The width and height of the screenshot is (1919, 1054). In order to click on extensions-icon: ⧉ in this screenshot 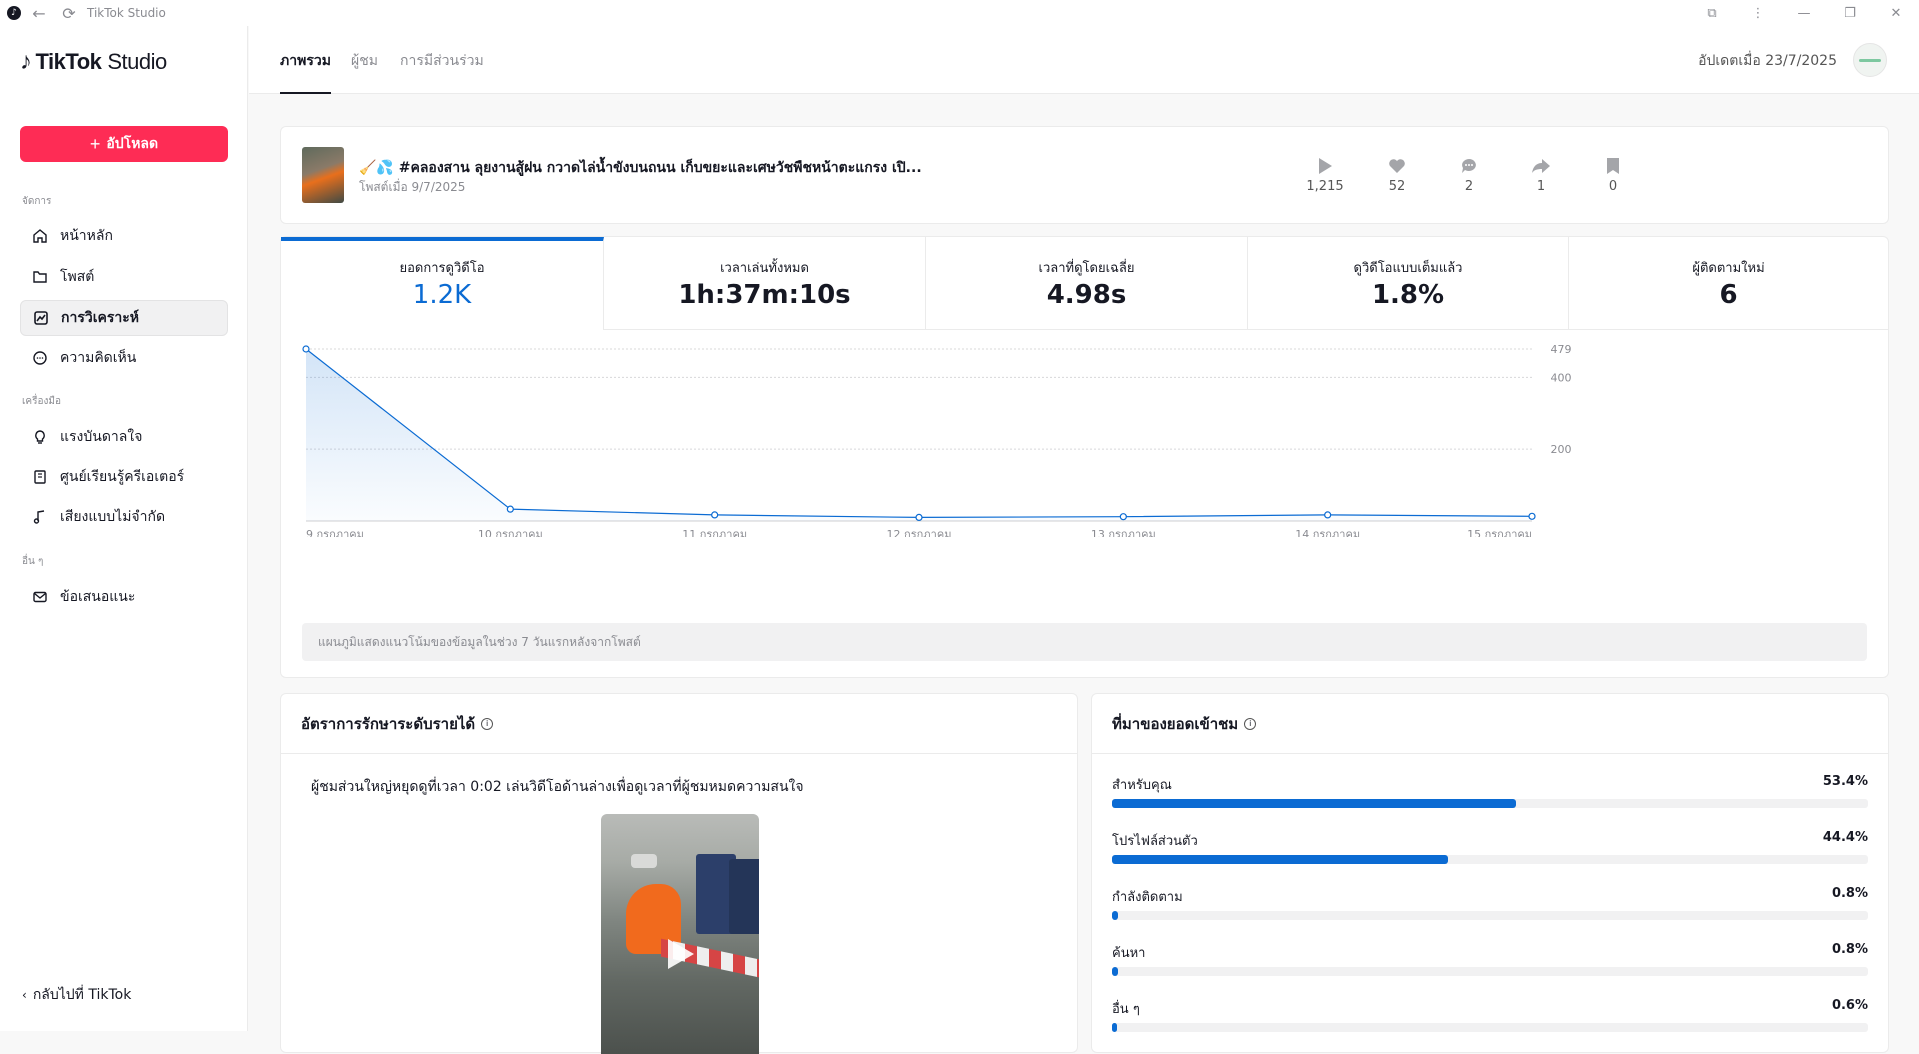, I will do `click(1712, 13)`.